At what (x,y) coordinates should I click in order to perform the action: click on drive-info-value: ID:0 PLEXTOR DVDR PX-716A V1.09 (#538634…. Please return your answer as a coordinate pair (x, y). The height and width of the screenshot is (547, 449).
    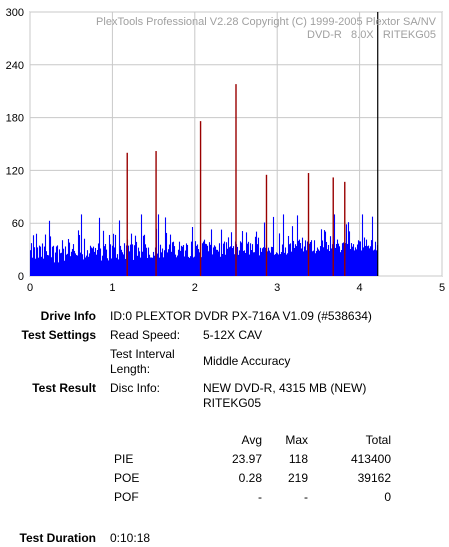
    Looking at the image, I should click on (241, 316).